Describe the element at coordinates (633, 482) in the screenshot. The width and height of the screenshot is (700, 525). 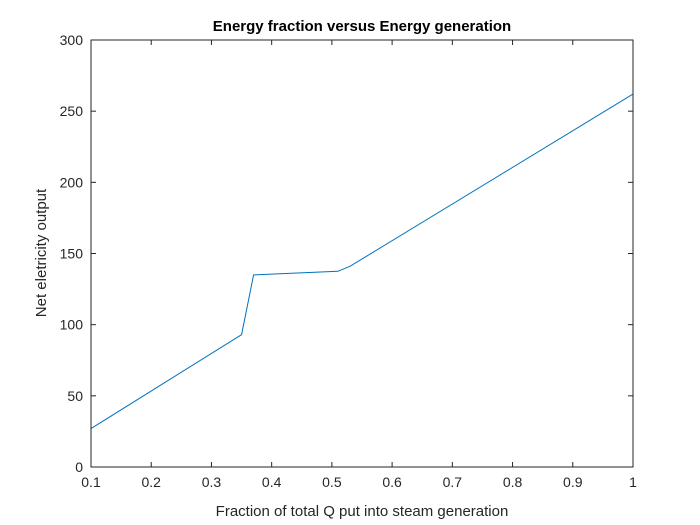
I see `x-tick-label: 1` at that location.